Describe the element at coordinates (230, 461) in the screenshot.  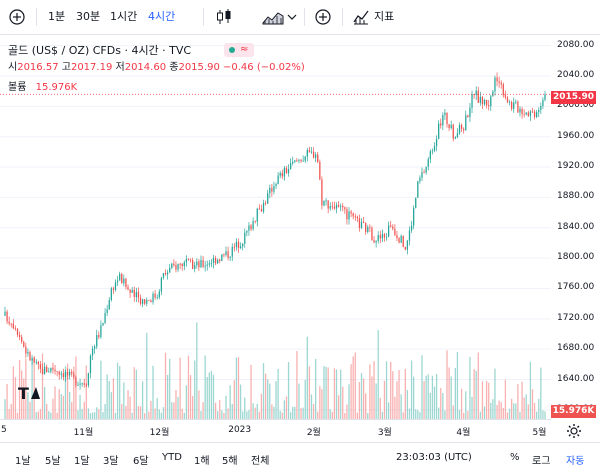
I see `range-5y-button: 5해` at that location.